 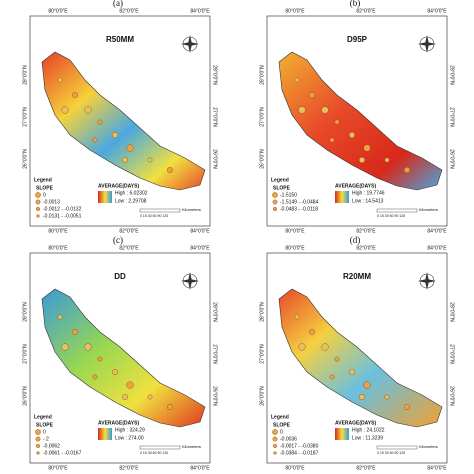 What do you see at coordinates (452, 396) in the screenshot?
I see `lat-label-right: 26°0'0"N` at bounding box center [452, 396].